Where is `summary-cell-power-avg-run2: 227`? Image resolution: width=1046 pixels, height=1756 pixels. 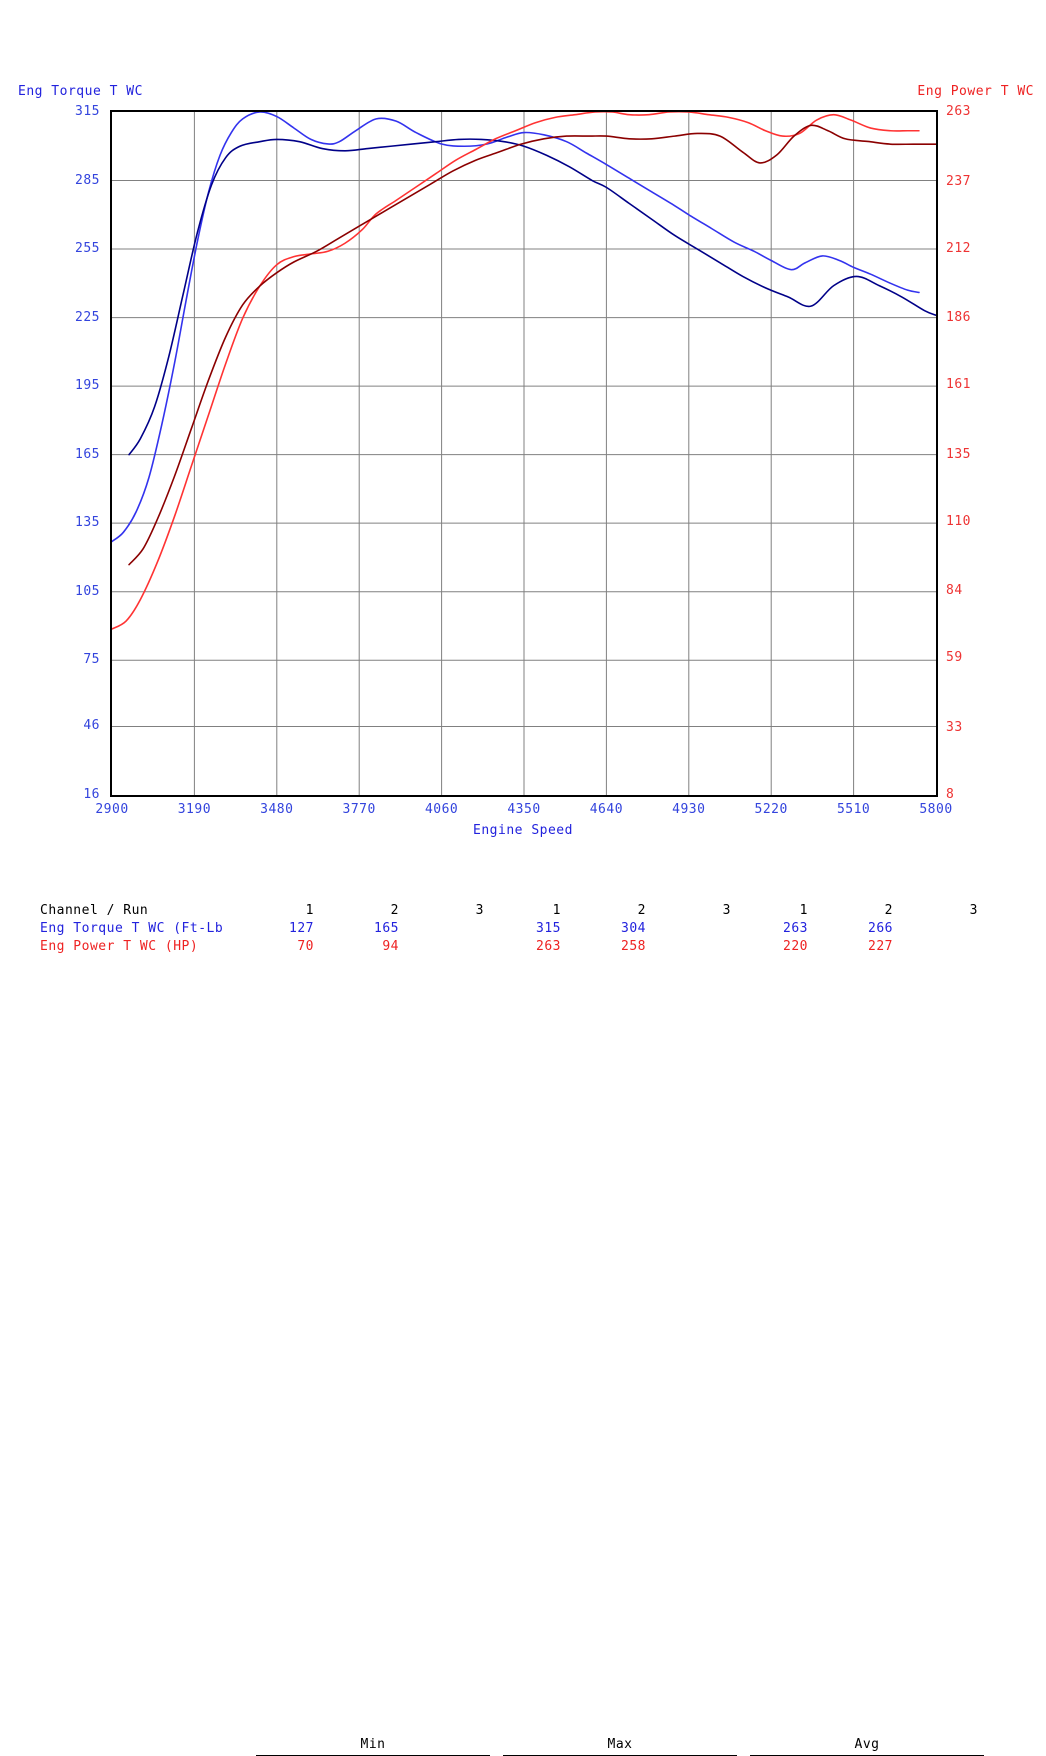 summary-cell-power-avg-run2: 227 is located at coordinates (880, 946).